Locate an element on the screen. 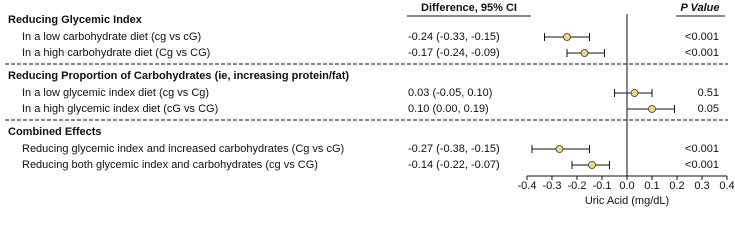 Image resolution: width=735 pixels, height=240 pixels. x-tick-label: 0.4 is located at coordinates (726, 186).